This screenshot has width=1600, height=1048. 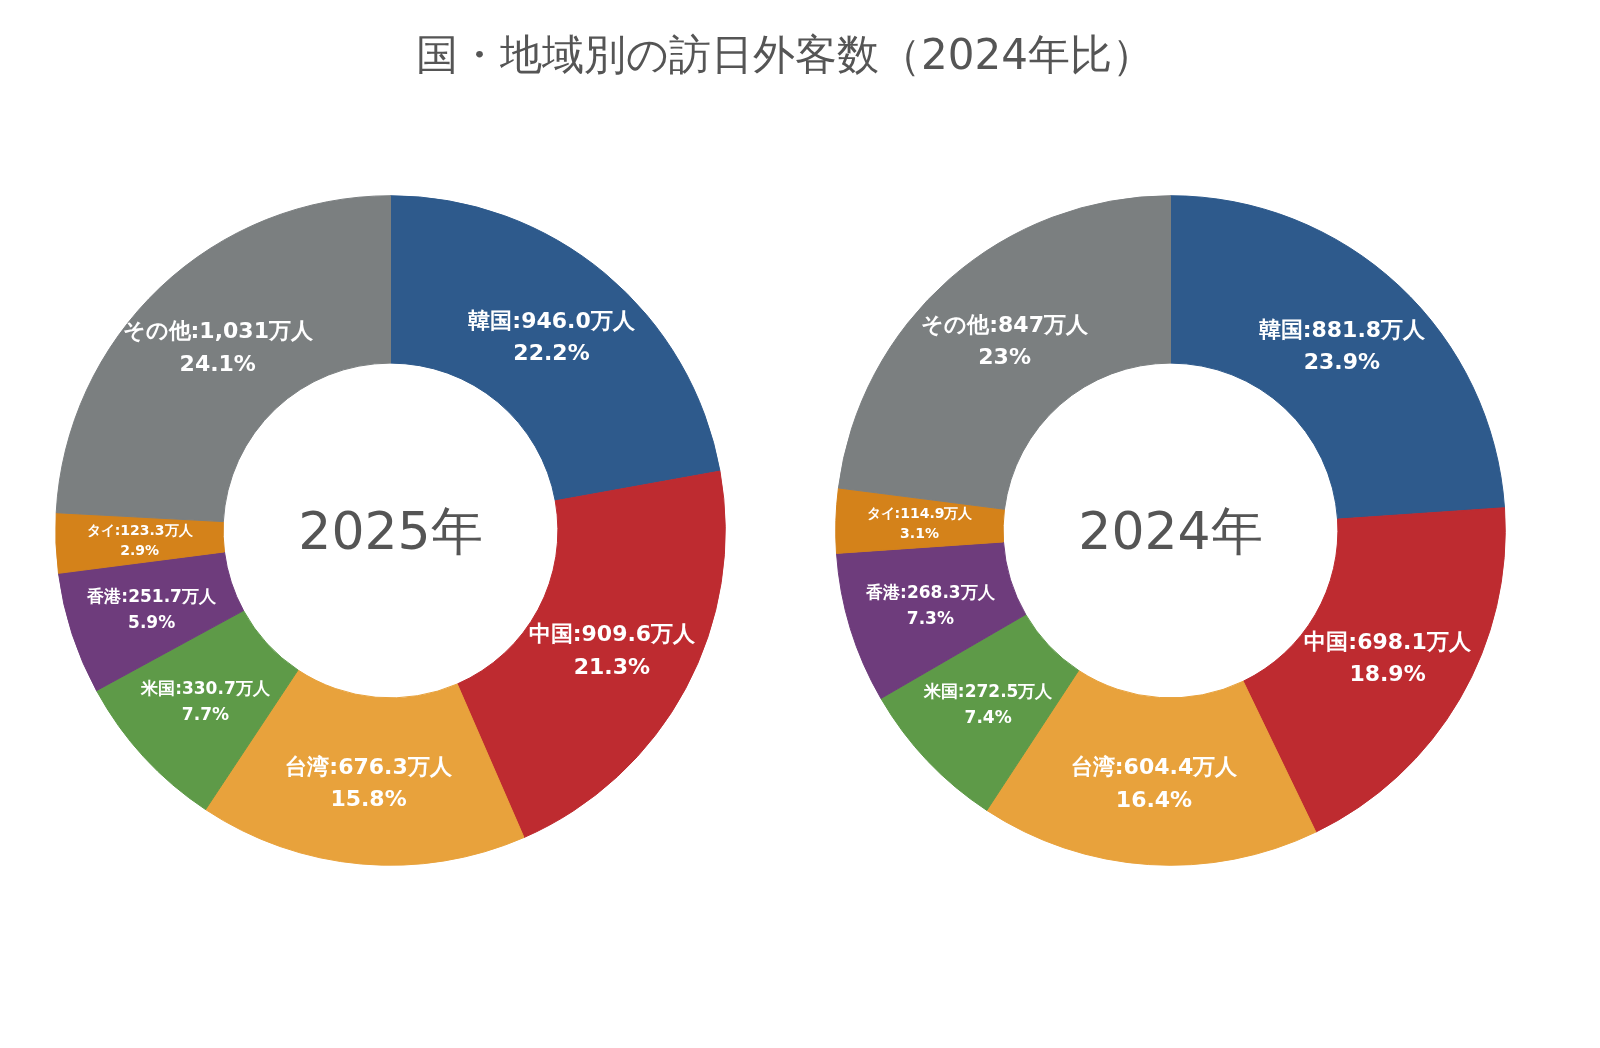 I want to click on slice-label: 米国:272.5万人 7.4%, so click(x=988, y=704).